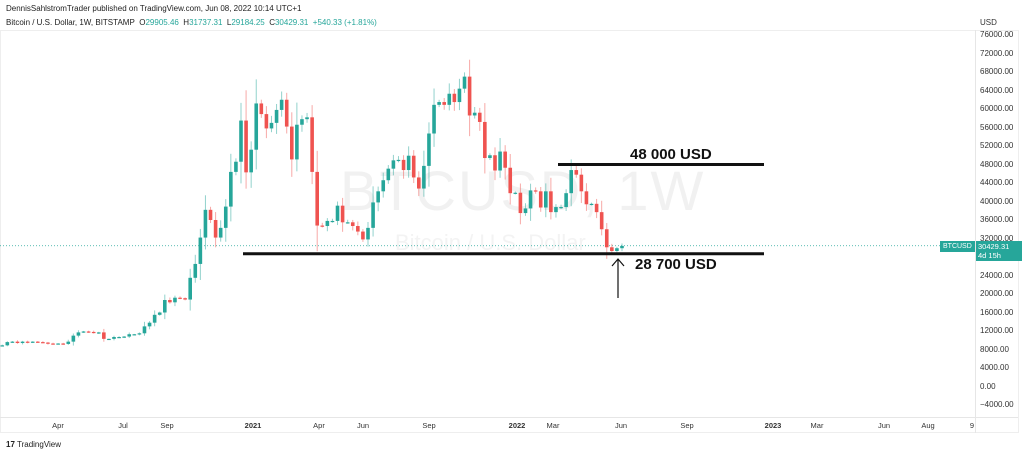 The height and width of the screenshot is (454, 1024). What do you see at coordinates (621, 425) in the screenshot?
I see `time-axis-label: Jun` at bounding box center [621, 425].